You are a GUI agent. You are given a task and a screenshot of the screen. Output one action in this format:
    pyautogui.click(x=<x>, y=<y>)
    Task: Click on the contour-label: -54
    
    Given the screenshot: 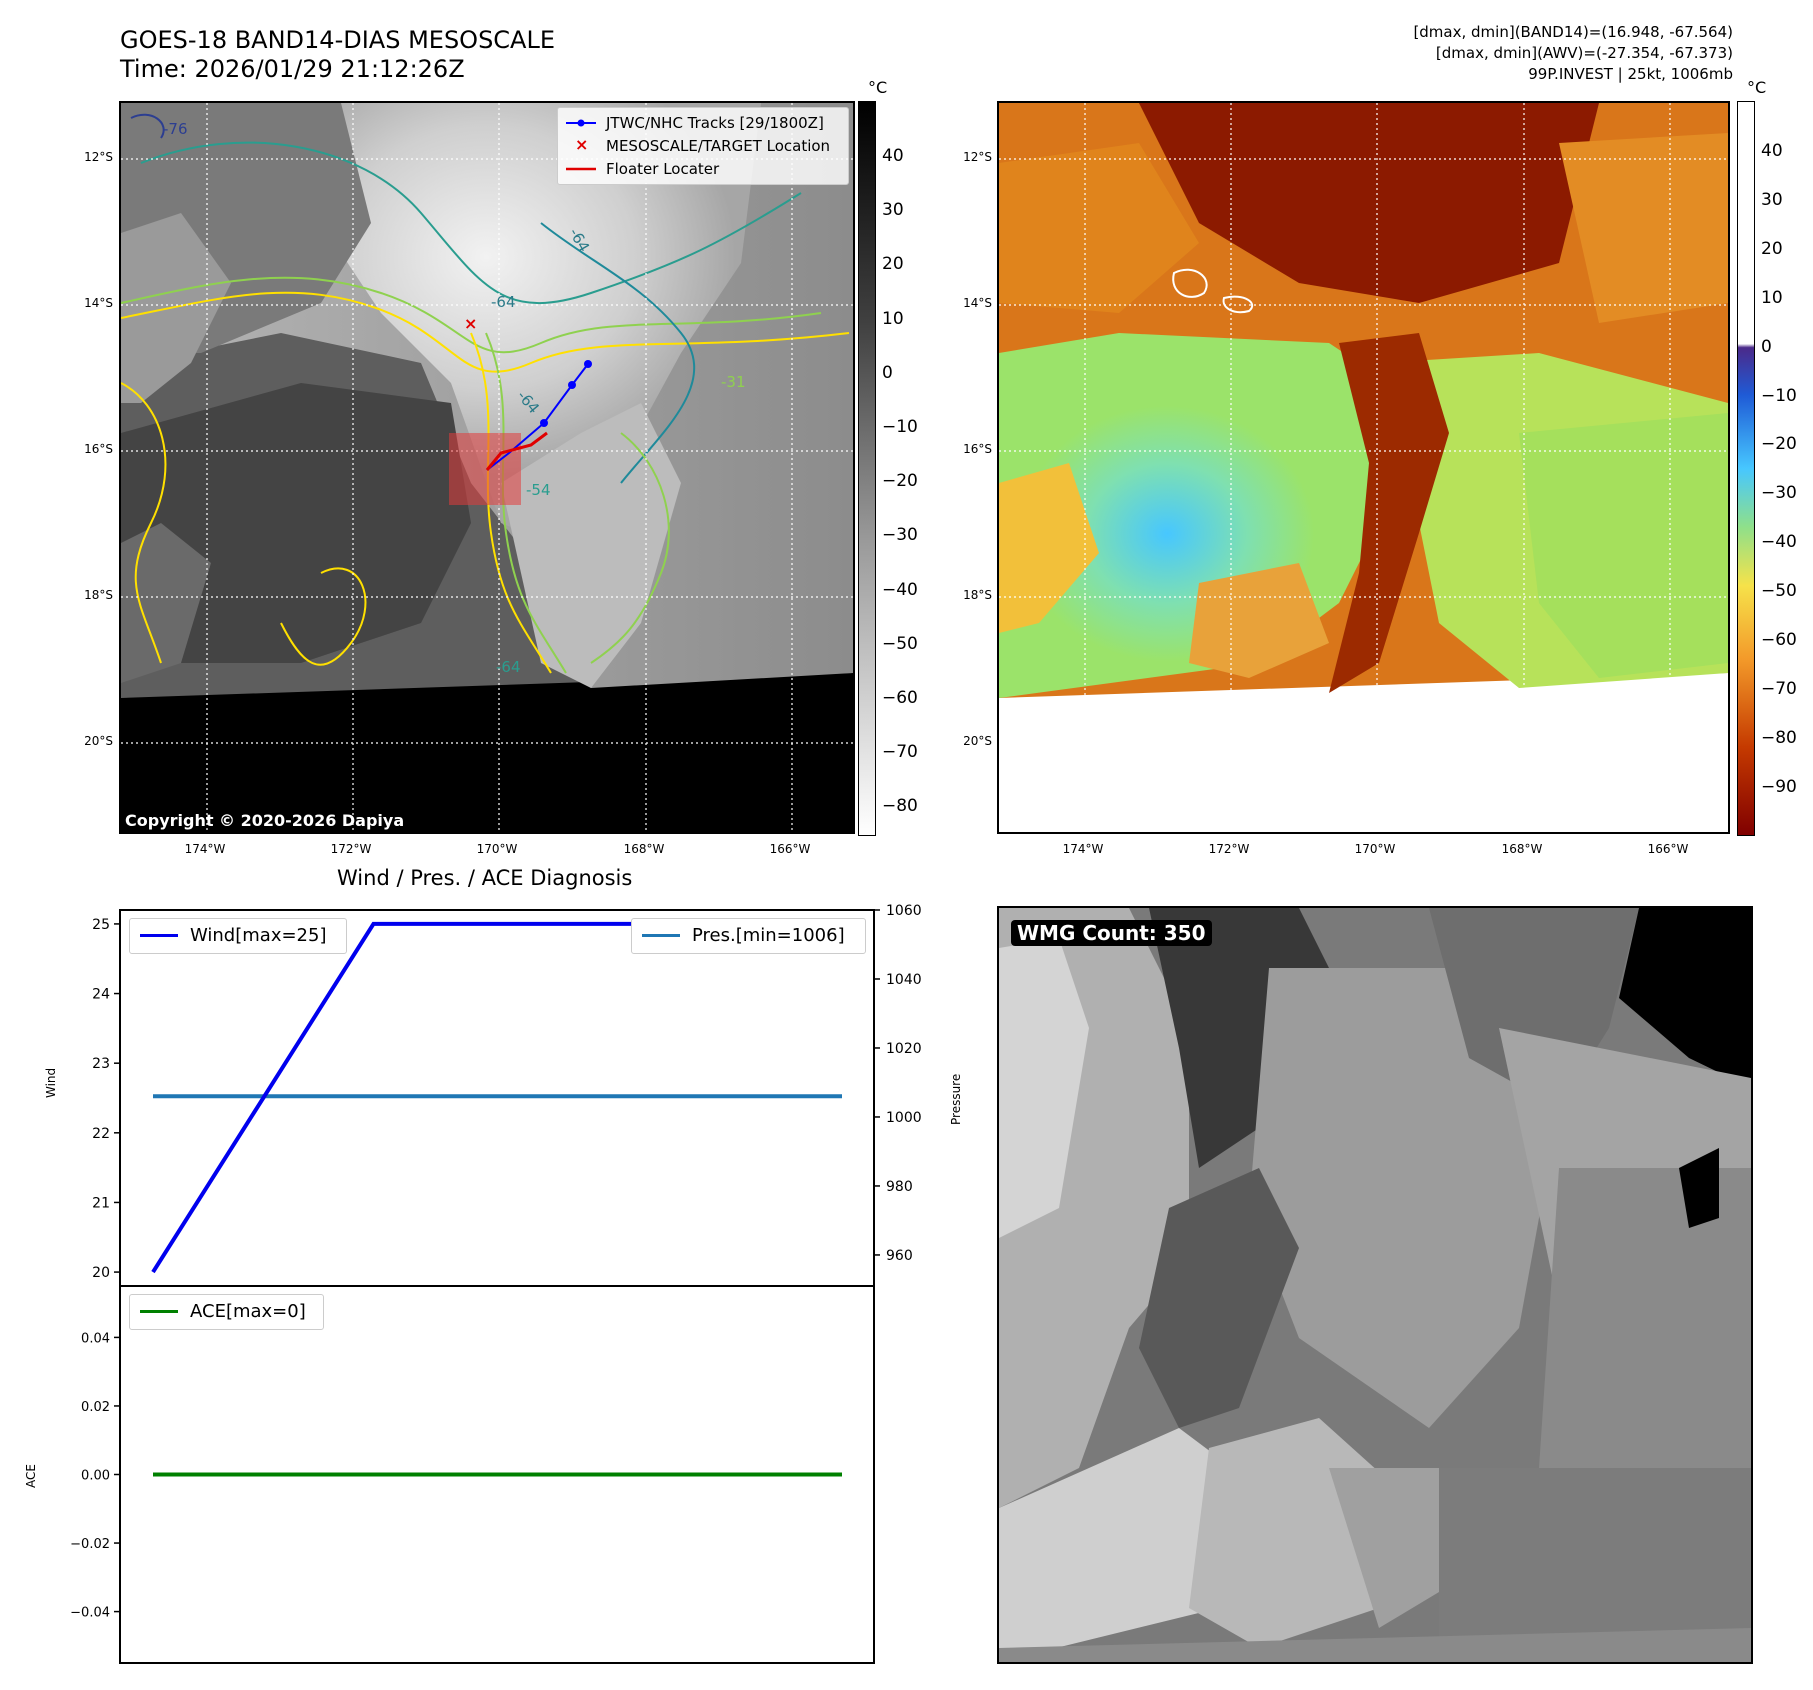 What is the action you would take?
    pyautogui.click(x=538, y=490)
    